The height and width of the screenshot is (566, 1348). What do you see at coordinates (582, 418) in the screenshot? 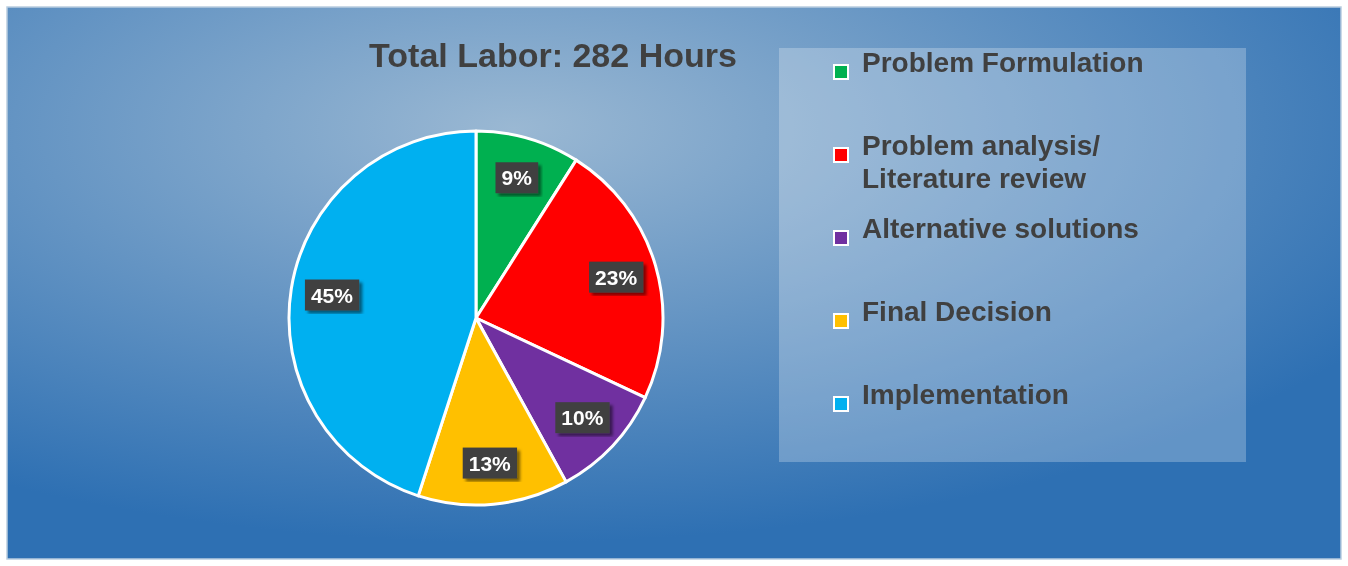
I see `data-label: 10%` at bounding box center [582, 418].